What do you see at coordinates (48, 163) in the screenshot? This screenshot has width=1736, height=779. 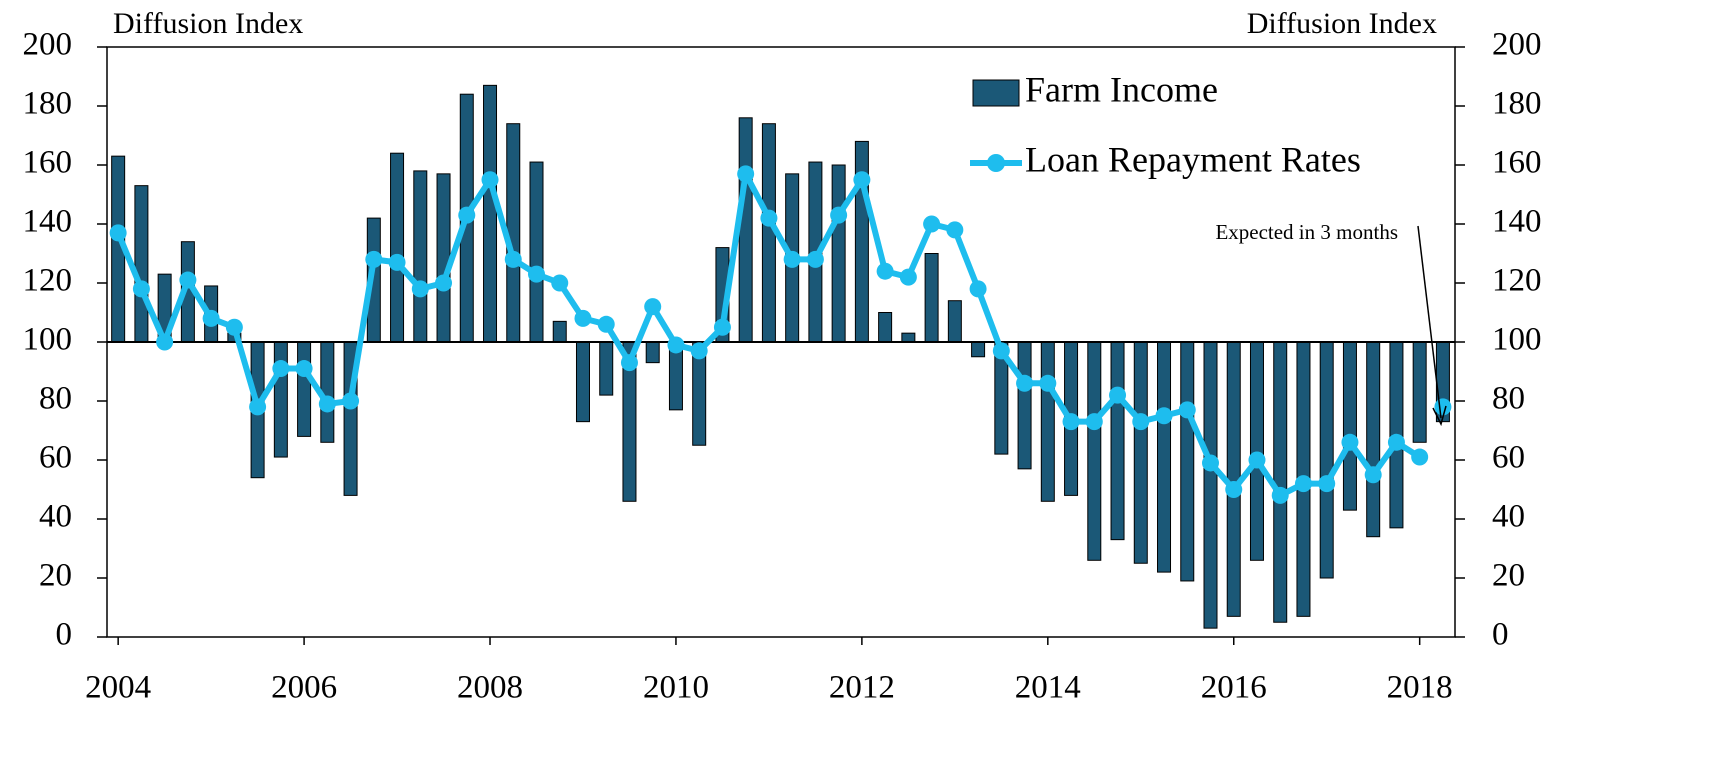 I see `y-tick-label-left: 160` at bounding box center [48, 163].